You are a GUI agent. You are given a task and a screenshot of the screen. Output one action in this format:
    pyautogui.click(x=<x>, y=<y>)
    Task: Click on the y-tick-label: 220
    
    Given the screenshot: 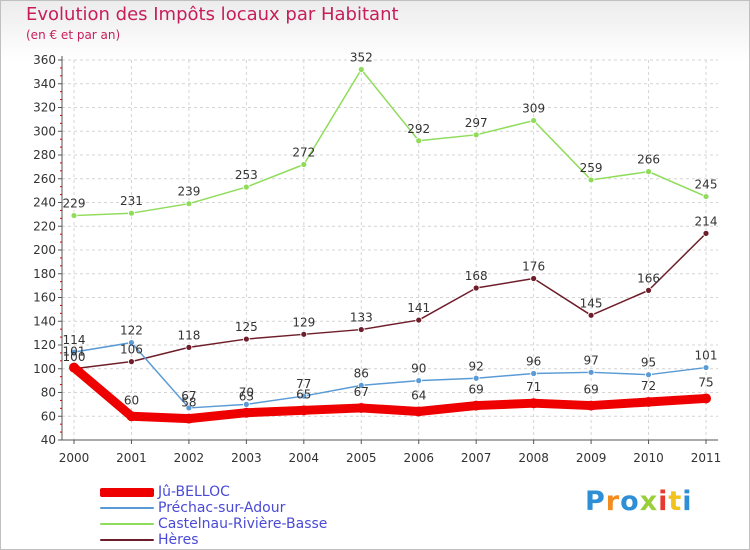 What is the action you would take?
    pyautogui.click(x=44, y=226)
    